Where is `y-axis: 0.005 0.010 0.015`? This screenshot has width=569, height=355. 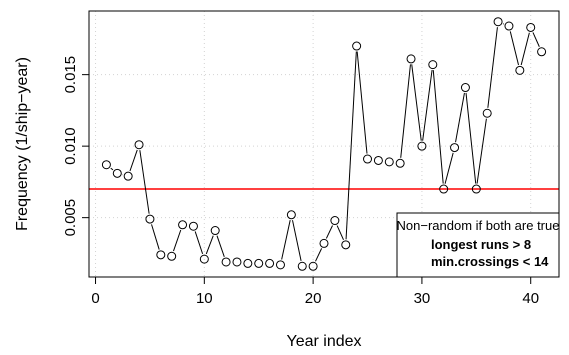 y-axis: 0.005 0.010 0.015 is located at coordinates (76, 146).